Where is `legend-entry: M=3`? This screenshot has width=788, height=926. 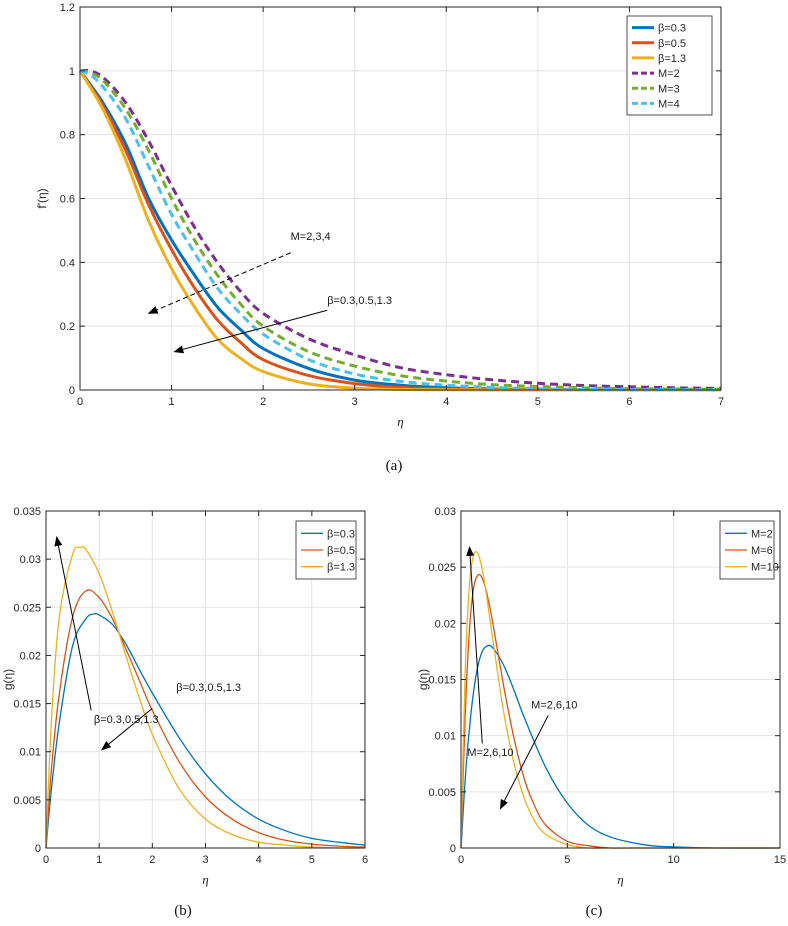
legend-entry: M=3 is located at coordinates (669, 89).